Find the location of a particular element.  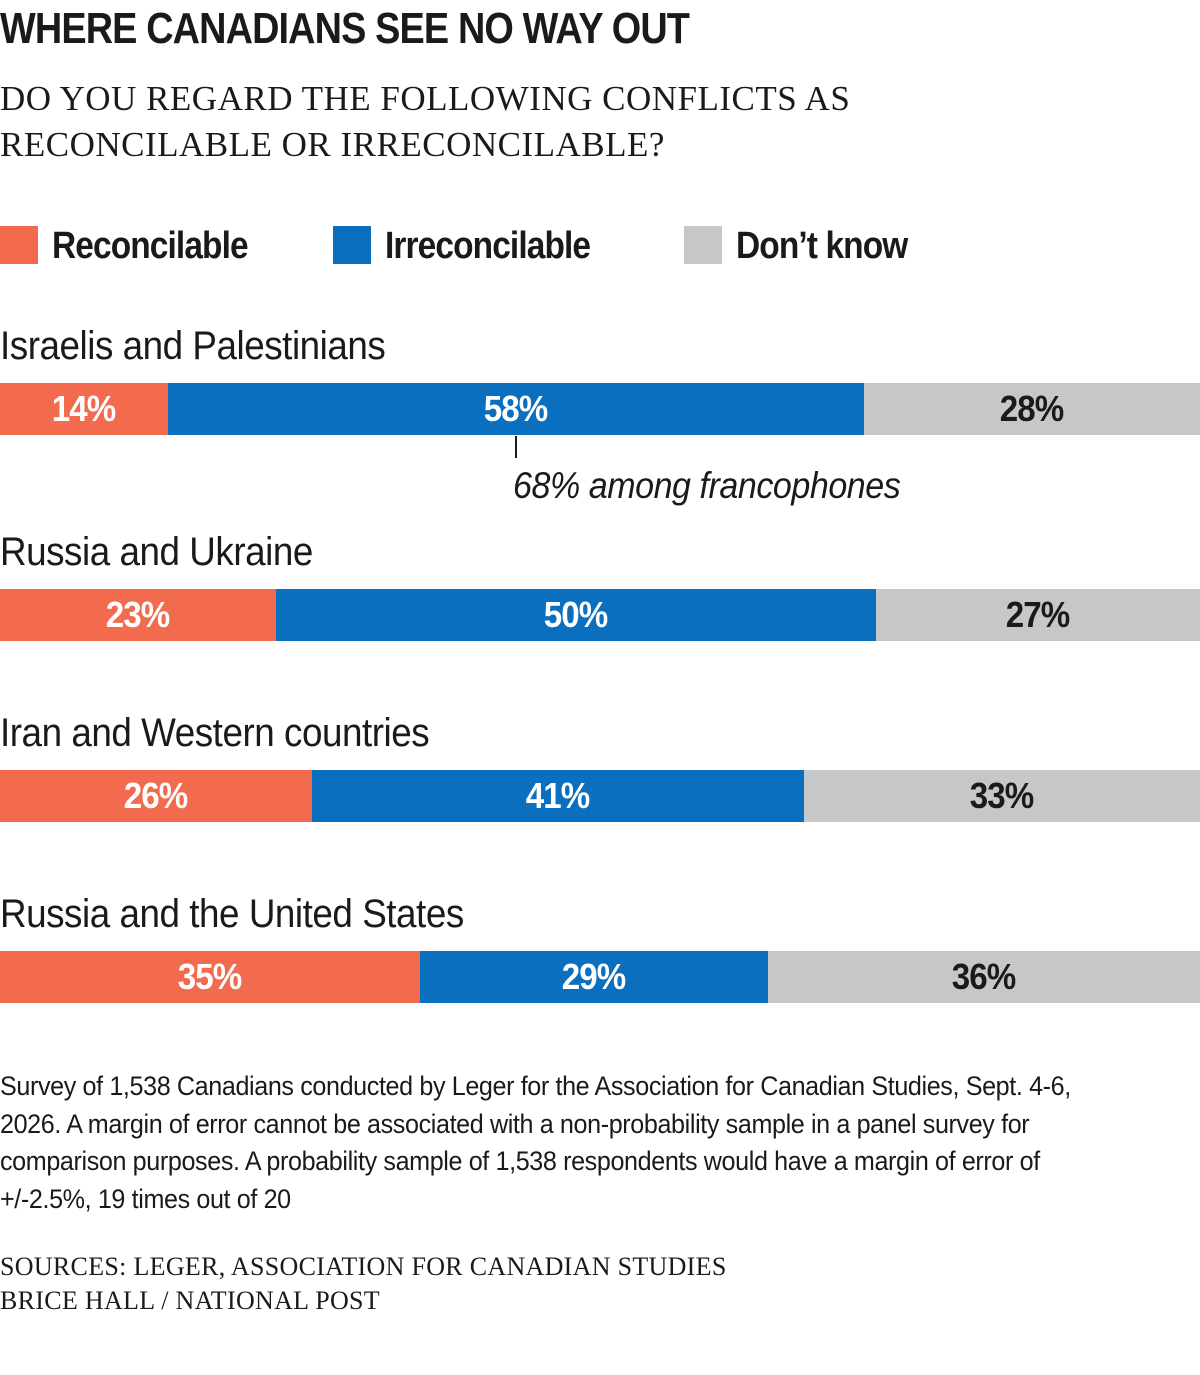

data-label: 41% is located at coordinates (558, 795).